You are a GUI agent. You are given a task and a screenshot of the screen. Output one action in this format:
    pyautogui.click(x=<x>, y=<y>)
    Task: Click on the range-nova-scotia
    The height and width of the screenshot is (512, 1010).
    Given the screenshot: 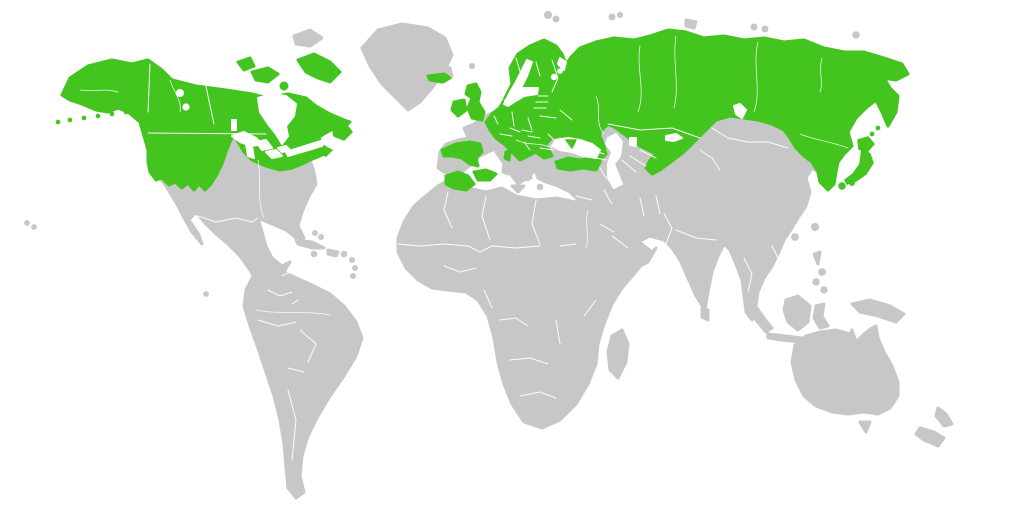 What is the action you would take?
    pyautogui.click(x=325, y=152)
    